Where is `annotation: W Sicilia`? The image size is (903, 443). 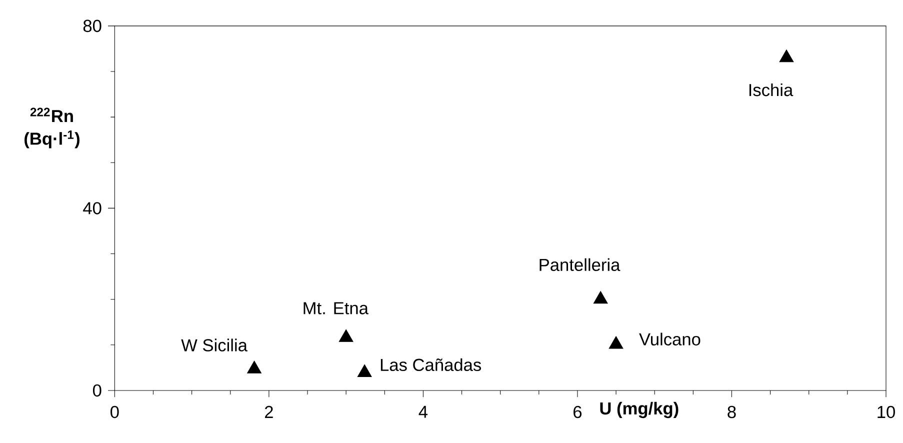
annotation: W Sicilia is located at coordinates (214, 345).